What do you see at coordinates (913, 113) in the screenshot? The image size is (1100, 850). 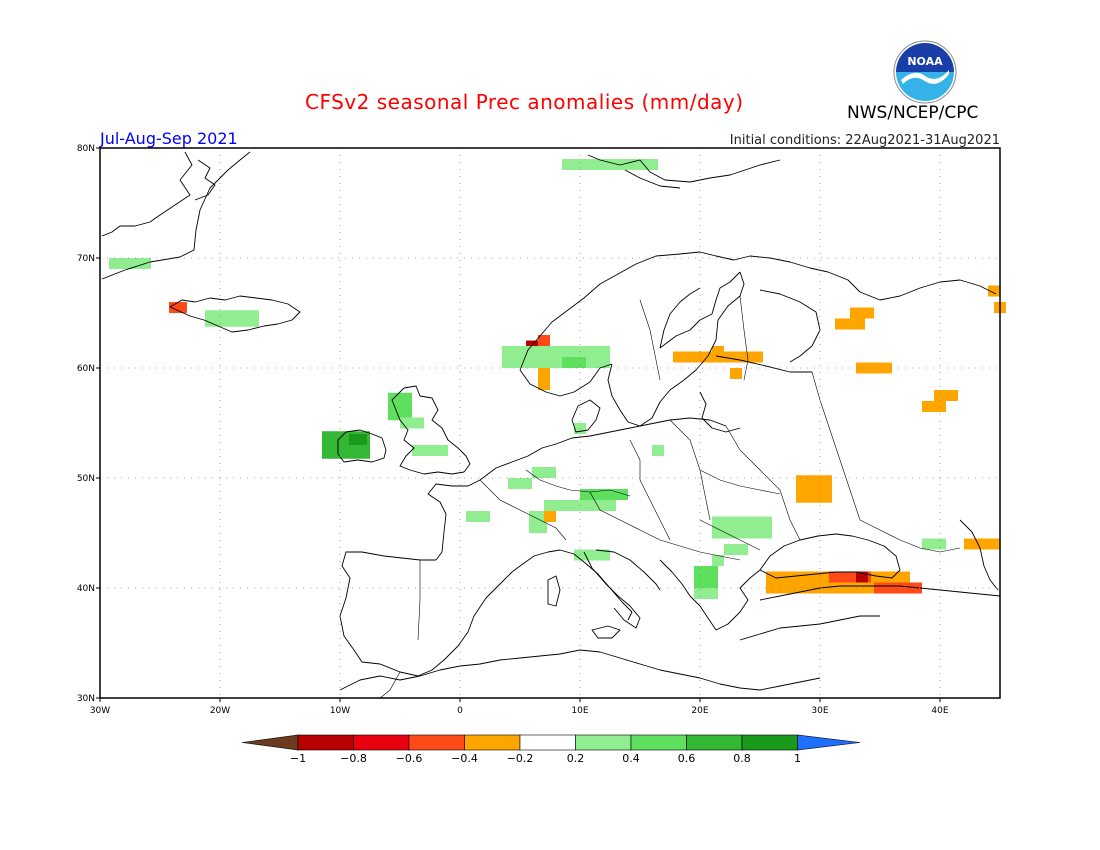 I see `agency-label: NWS/NCEP/CPC` at bounding box center [913, 113].